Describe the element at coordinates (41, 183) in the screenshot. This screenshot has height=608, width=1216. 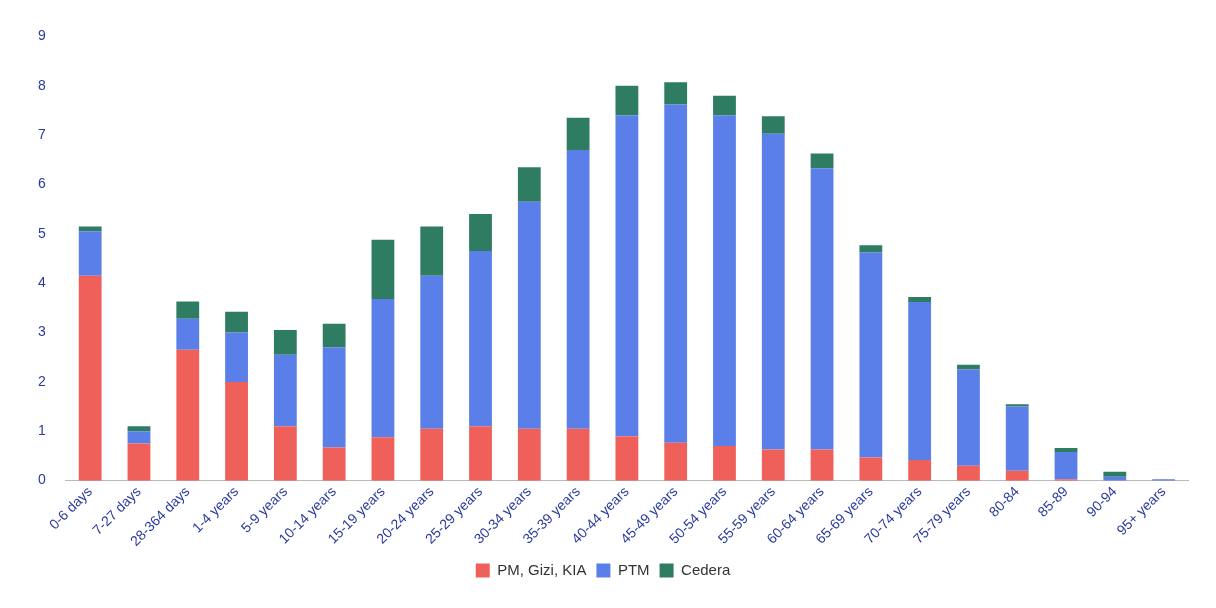
I see `y-tick-label: 6` at that location.